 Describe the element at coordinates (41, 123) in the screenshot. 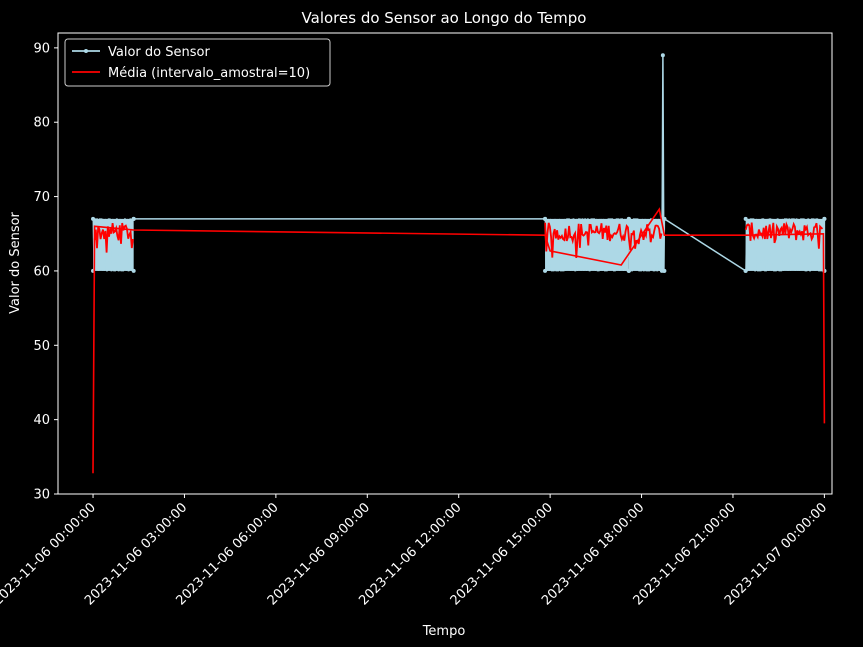

I see `y-tick-label: 80` at that location.